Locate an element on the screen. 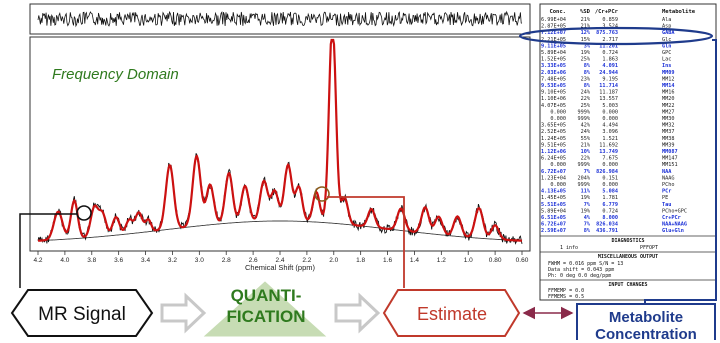 The image size is (720, 343). table-cell: 875.763 is located at coordinates (607, 33).